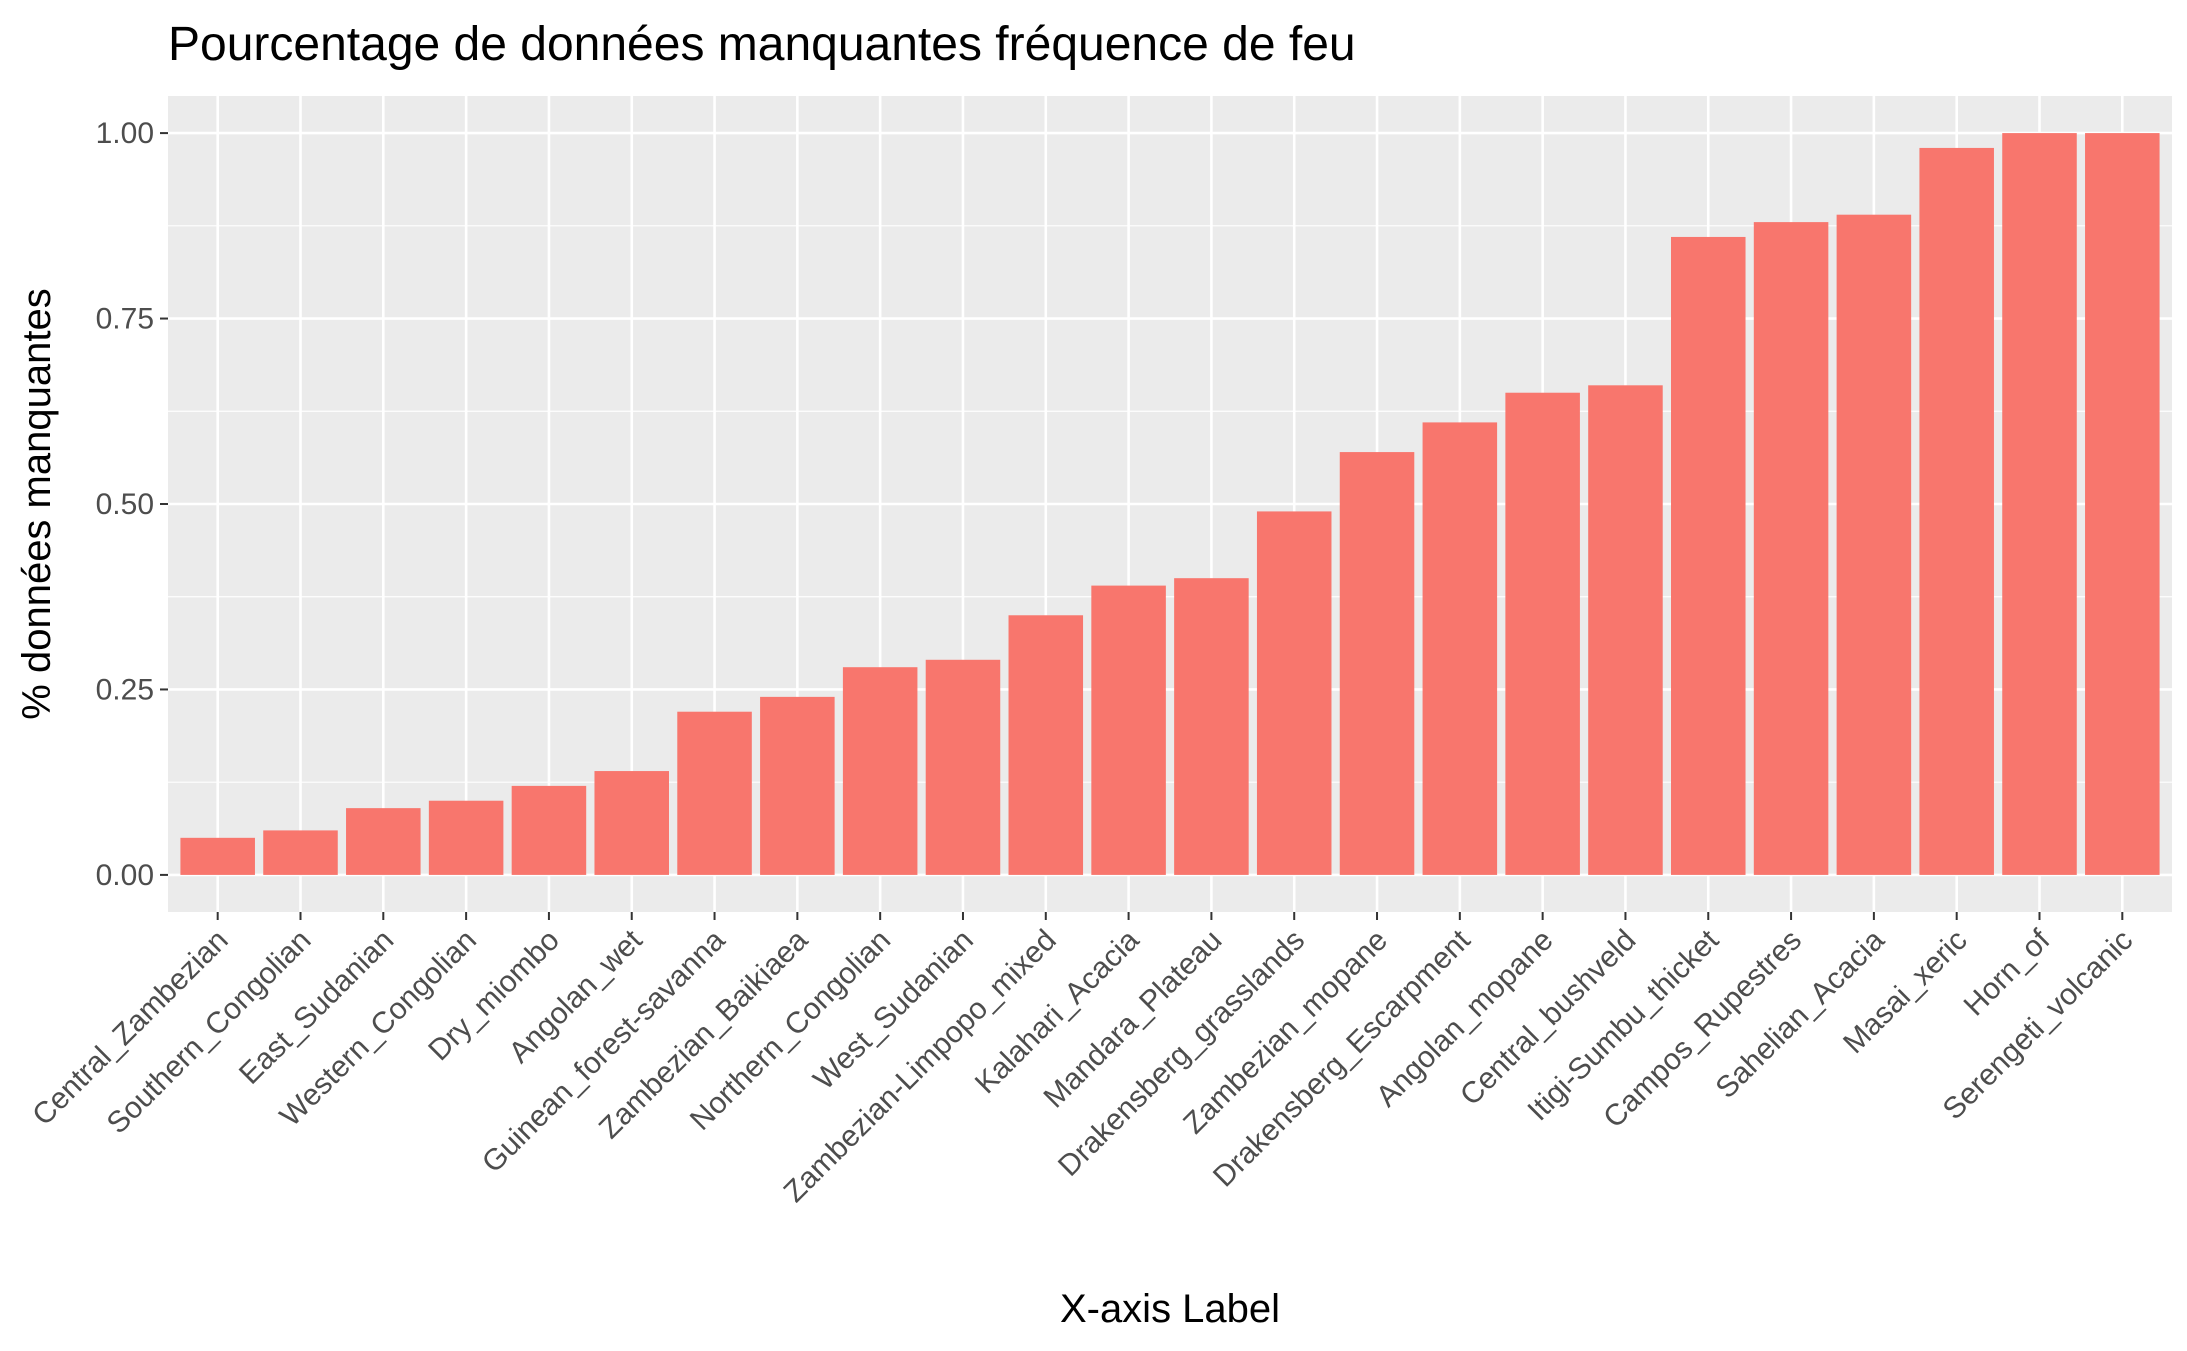 The height and width of the screenshot is (1351, 2187). What do you see at coordinates (631, 823) in the screenshot?
I see `bar-Angolan_wet` at bounding box center [631, 823].